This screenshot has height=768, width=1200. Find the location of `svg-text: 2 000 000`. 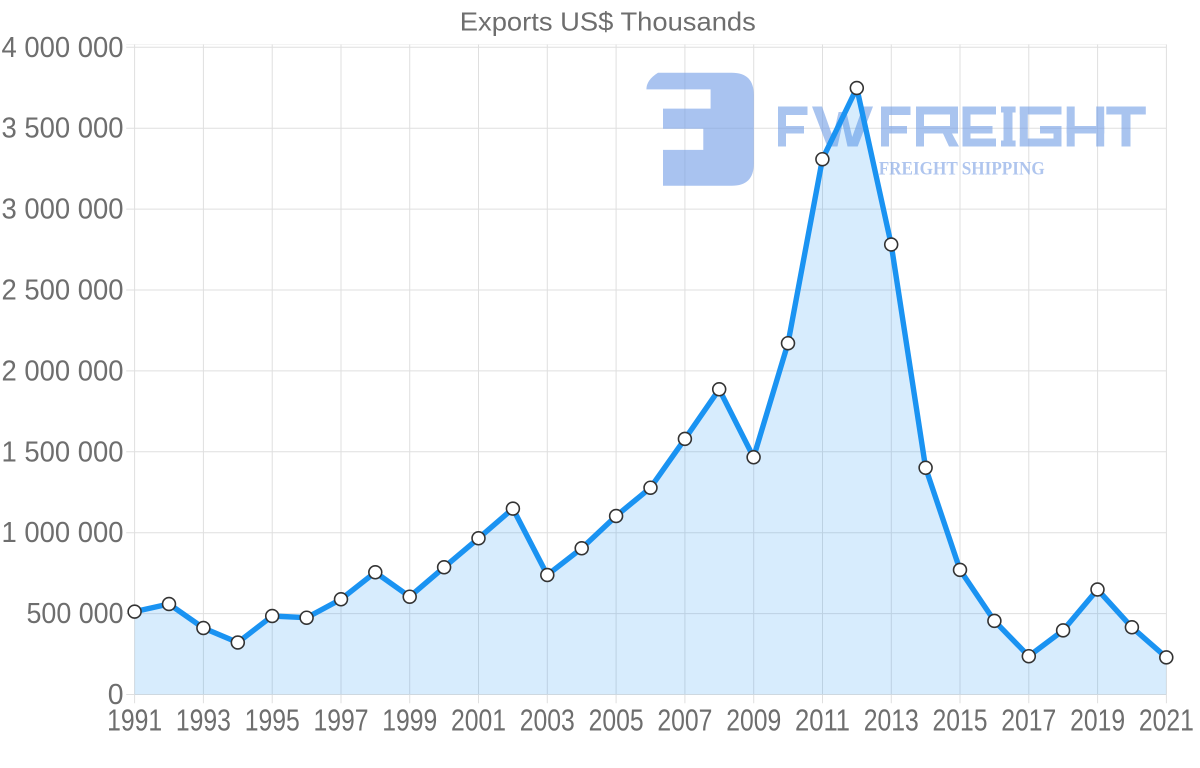

svg-text: 2 000 000 is located at coordinates (63, 371).